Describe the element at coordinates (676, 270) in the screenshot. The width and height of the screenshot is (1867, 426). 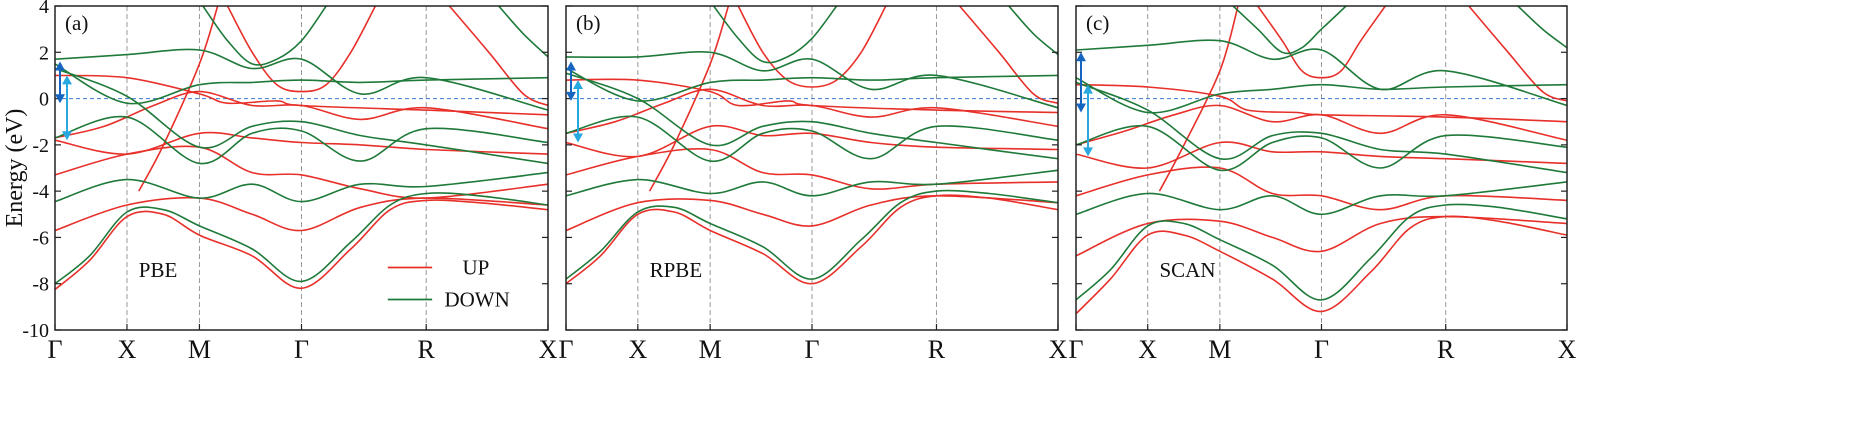
I see `method-label: RPBE` at that location.